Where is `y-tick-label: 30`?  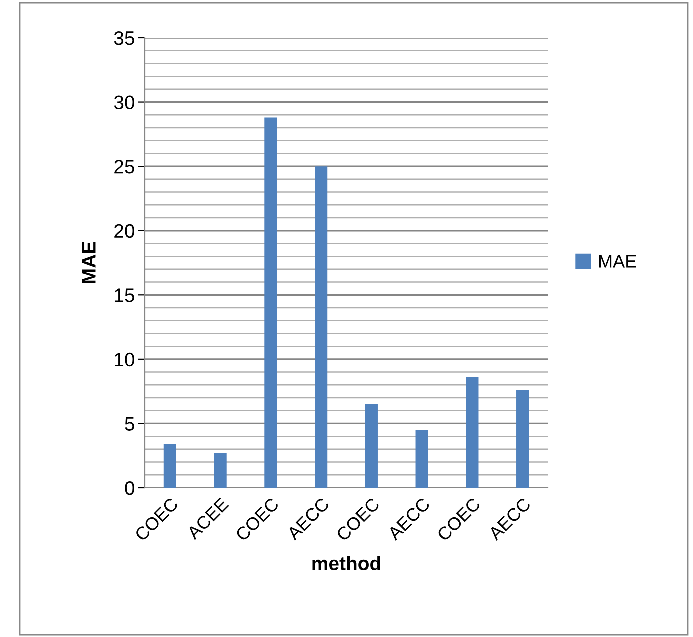 y-tick-label: 30 is located at coordinates (124, 103).